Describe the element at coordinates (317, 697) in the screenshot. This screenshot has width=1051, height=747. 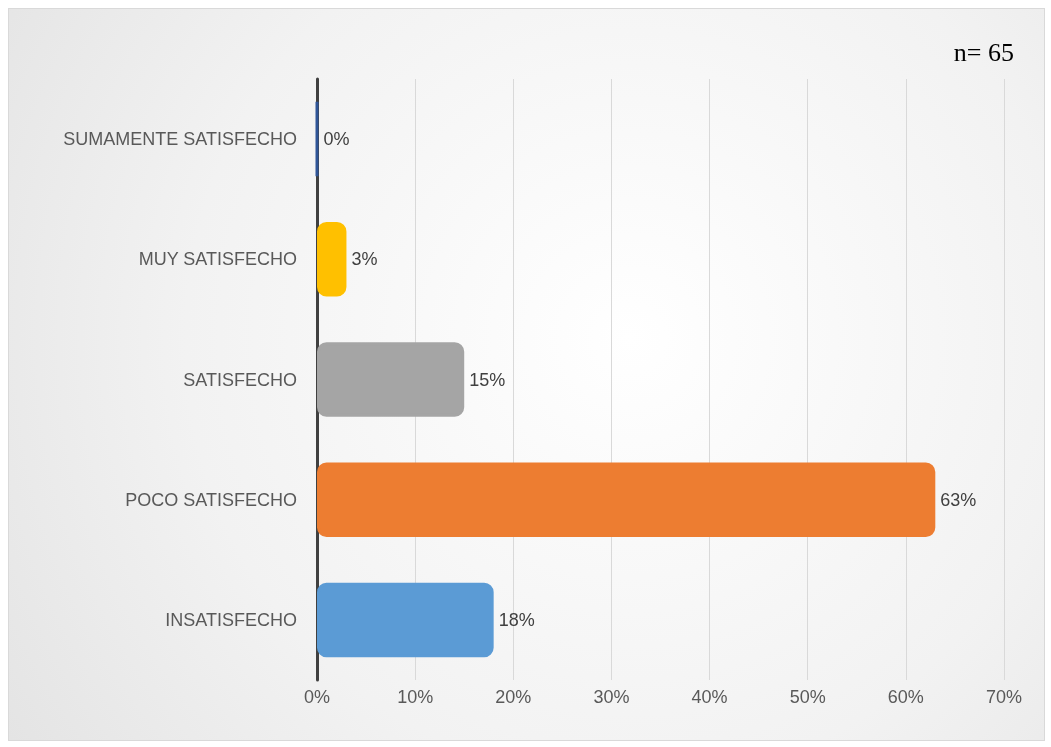
I see `x-tick-label: 0%` at that location.